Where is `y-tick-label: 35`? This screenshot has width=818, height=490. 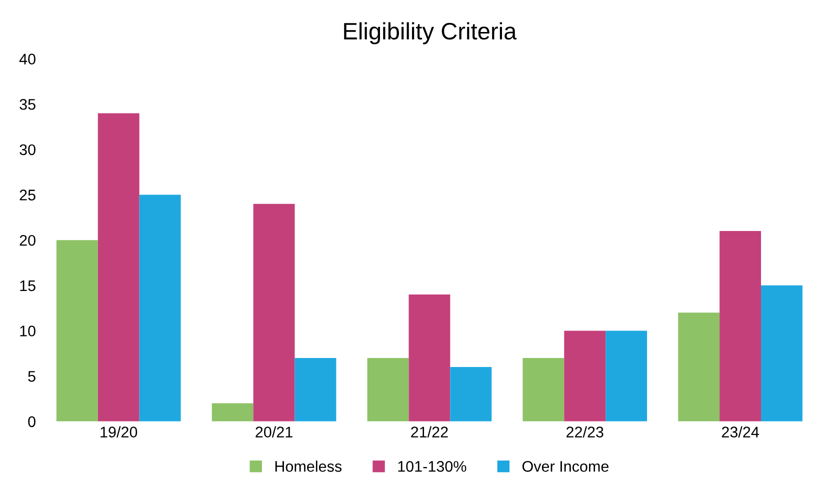
y-tick-label: 35 is located at coordinates (28, 104).